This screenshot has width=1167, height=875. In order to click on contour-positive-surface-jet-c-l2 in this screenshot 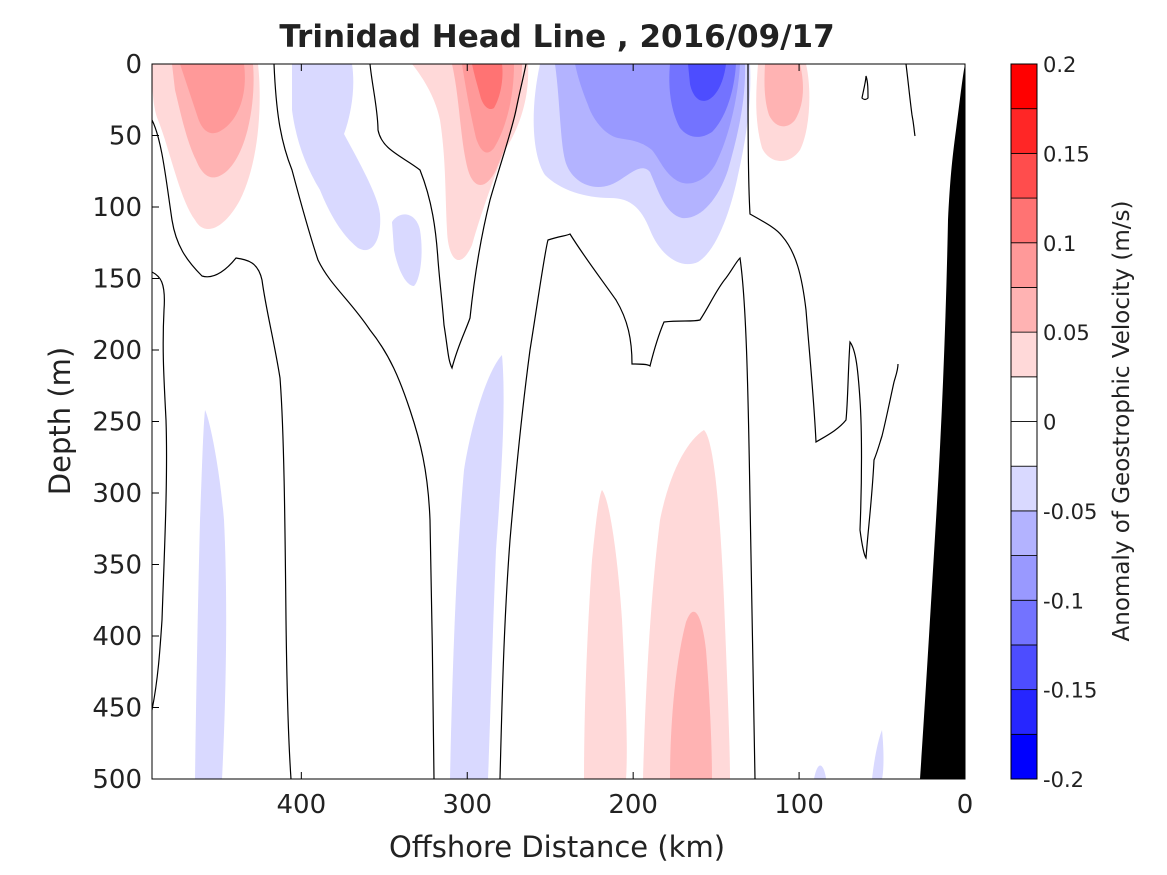, I will do `click(783, 95)`.